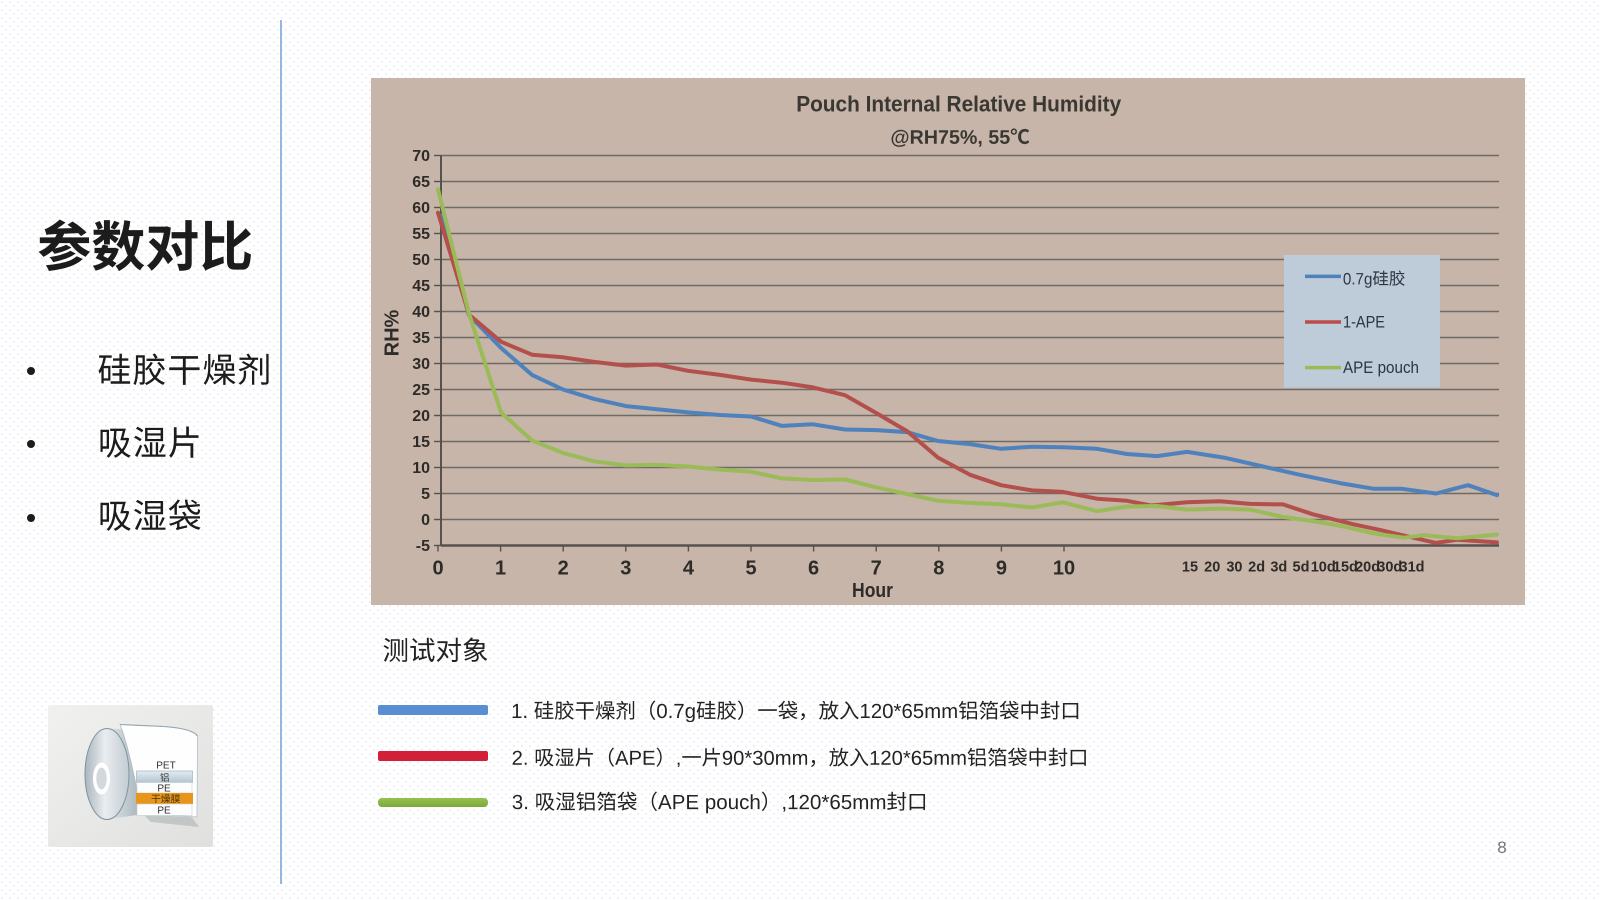  What do you see at coordinates (876, 569) in the screenshot?
I see `svg-text: 7` at bounding box center [876, 569].